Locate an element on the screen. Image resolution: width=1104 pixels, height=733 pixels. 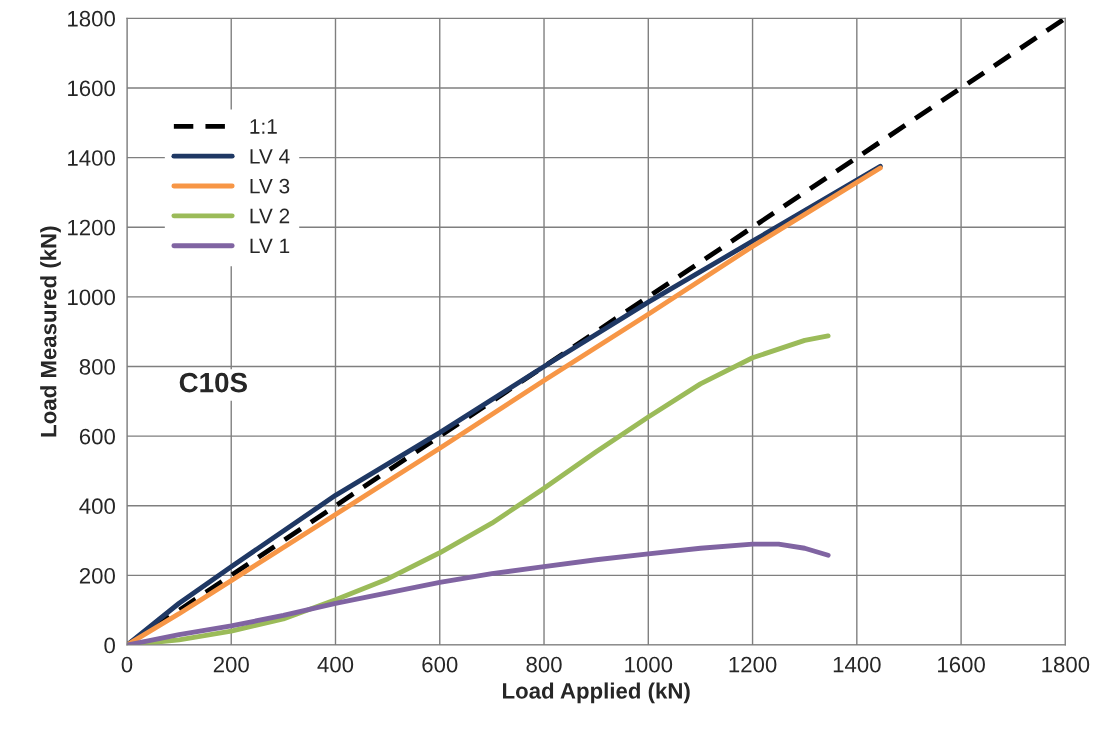
y-axis-title: Load Measured (kN) is located at coordinates (50, 331).